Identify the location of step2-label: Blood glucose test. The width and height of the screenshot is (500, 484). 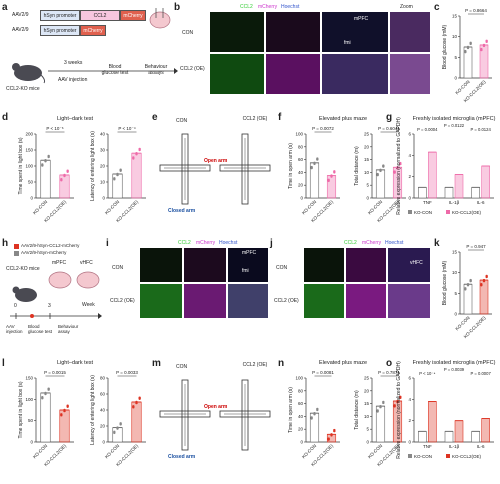
(115, 70).